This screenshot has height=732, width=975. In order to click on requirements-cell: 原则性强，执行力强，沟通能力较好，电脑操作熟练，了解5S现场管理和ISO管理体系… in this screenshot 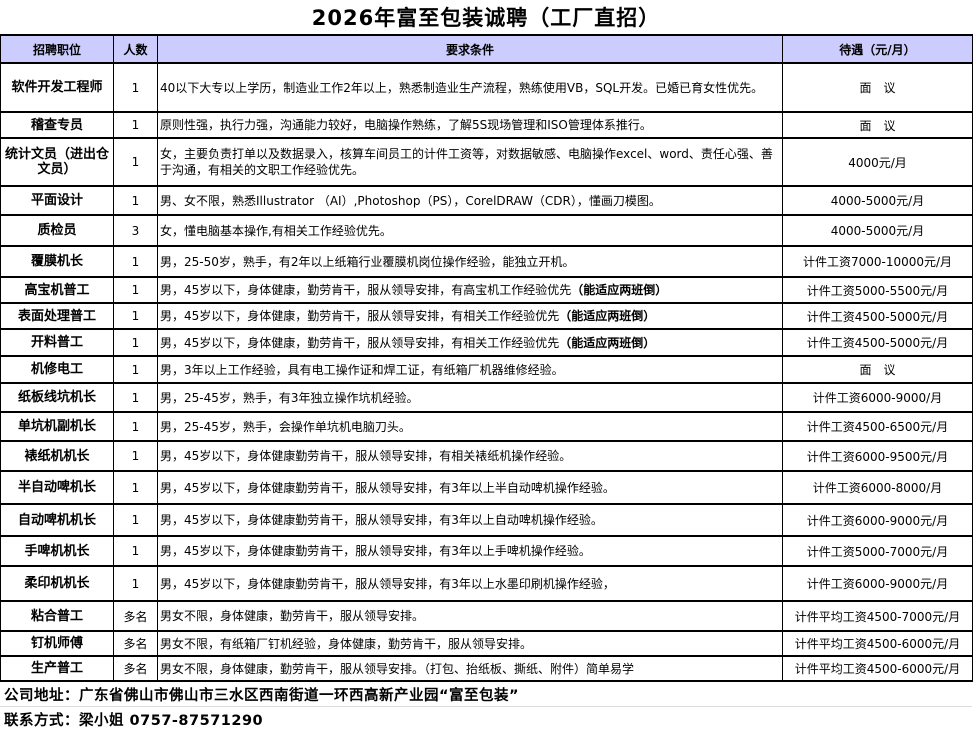, I will do `click(470, 125)`.